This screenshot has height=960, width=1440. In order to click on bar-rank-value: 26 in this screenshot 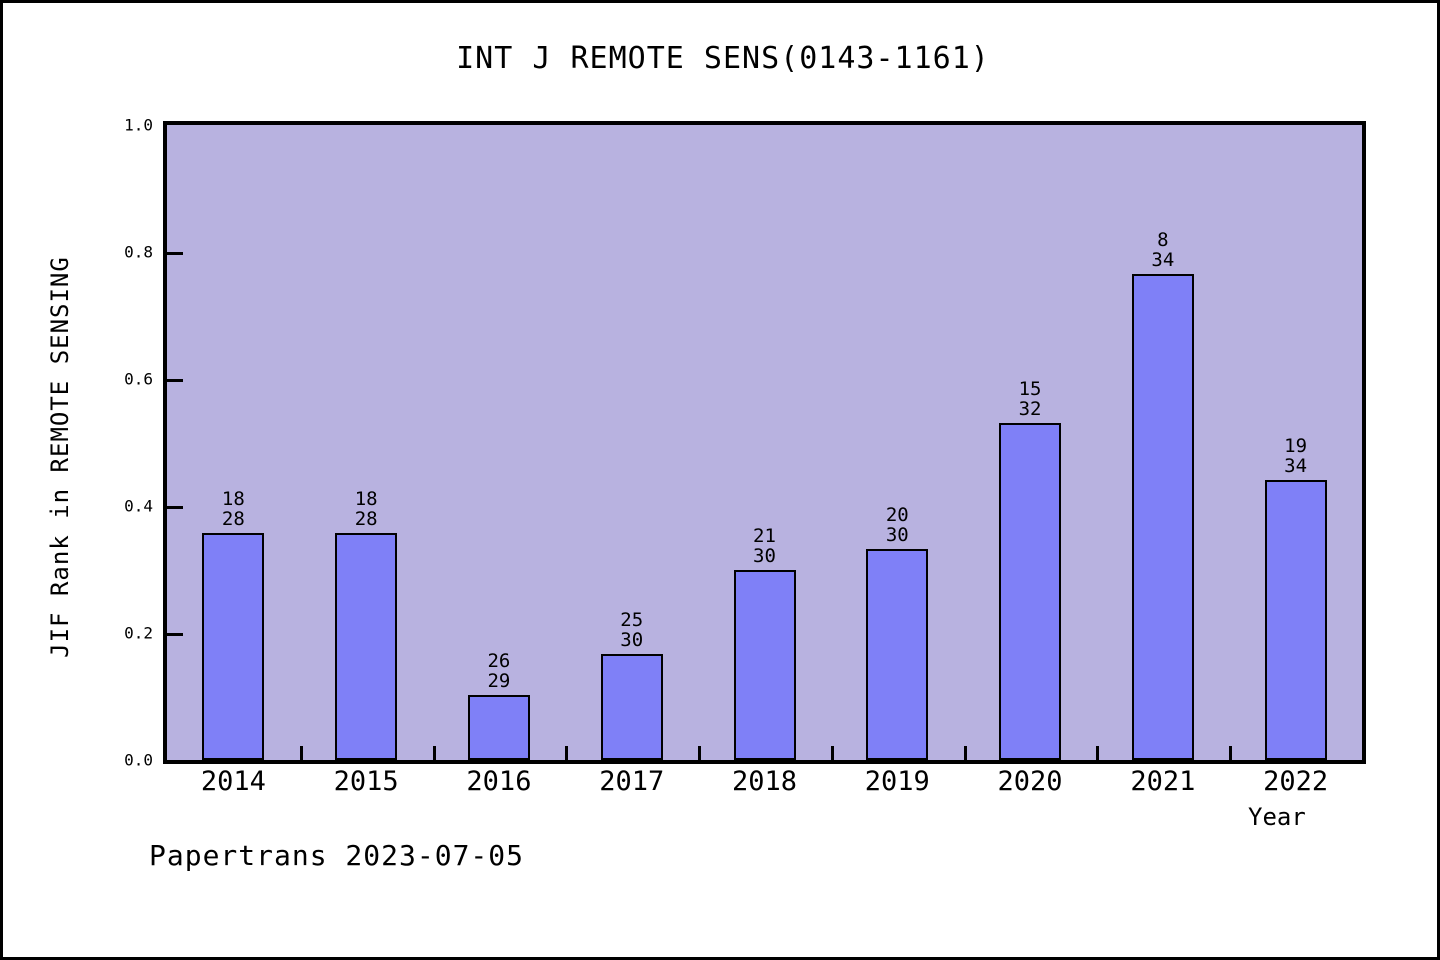, I will do `click(499, 660)`.